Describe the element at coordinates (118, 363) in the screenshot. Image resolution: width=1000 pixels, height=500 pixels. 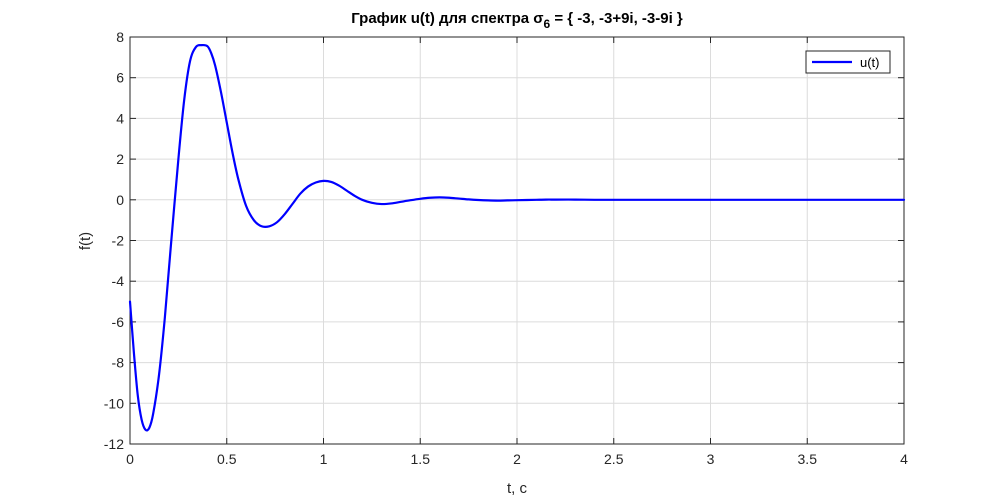
I see `y-tick-label: -8` at that location.